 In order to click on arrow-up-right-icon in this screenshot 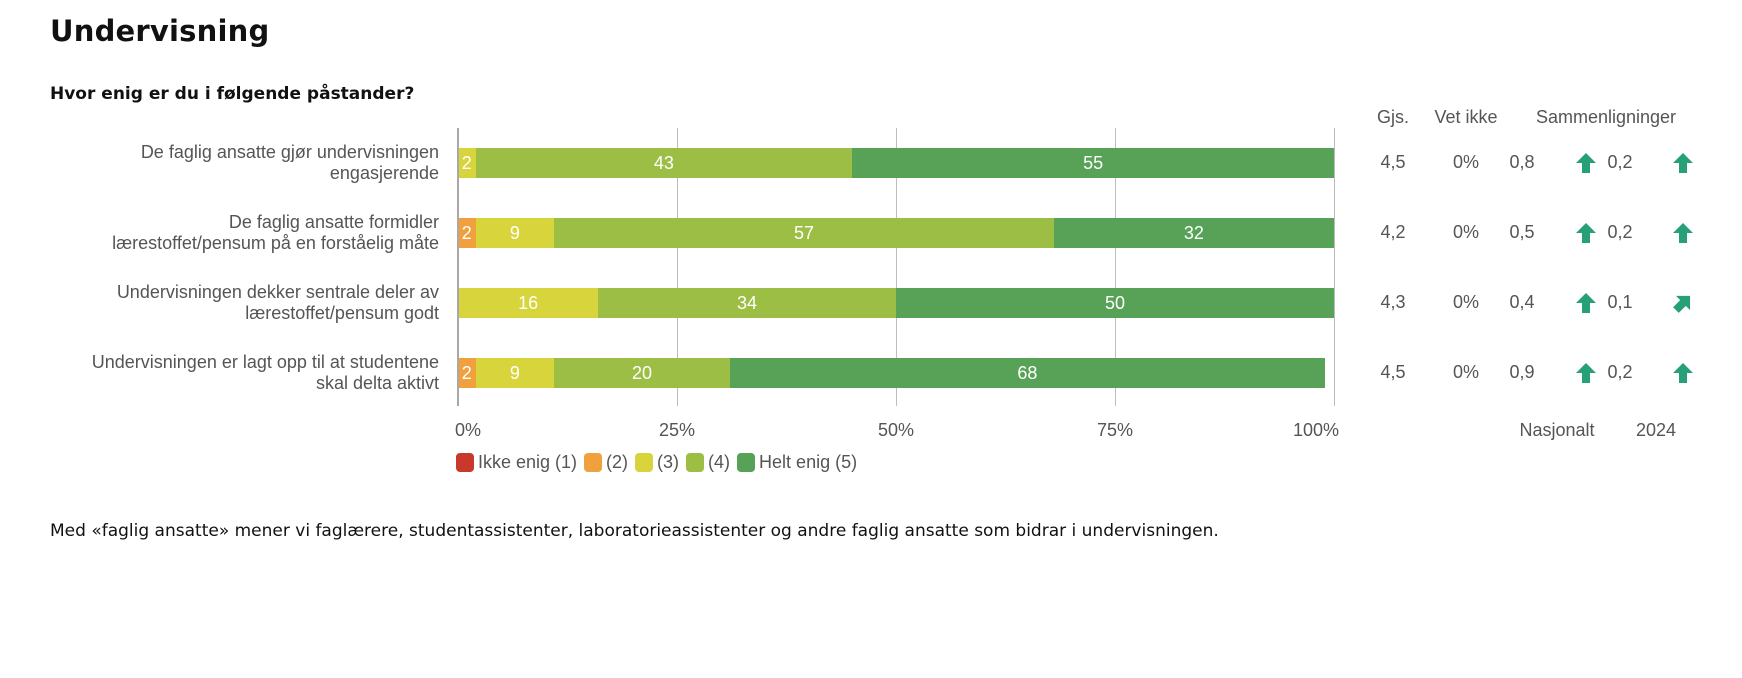, I will do `click(1682, 304)`.